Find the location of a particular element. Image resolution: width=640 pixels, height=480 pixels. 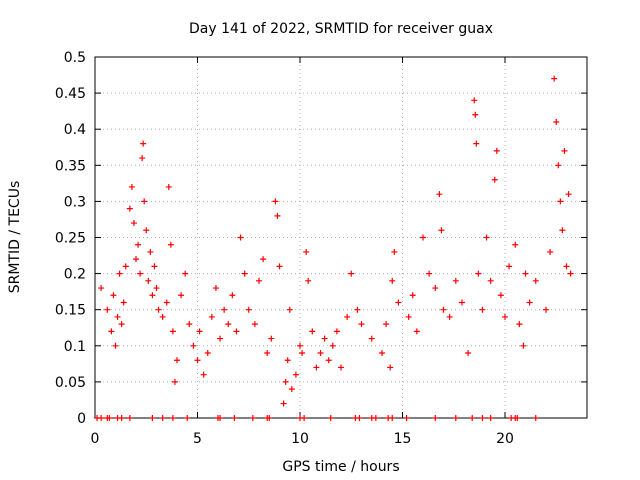

y-tick-label: 0.5 is located at coordinates (75, 58).